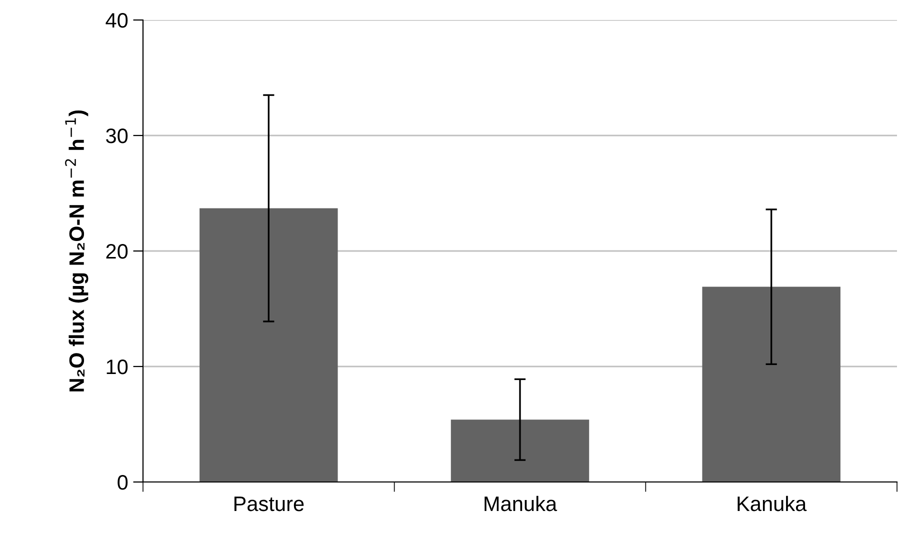 The width and height of the screenshot is (905, 539). What do you see at coordinates (76, 251) in the screenshot?
I see `y-axis-title: N₂O flux (µg N₂O-N m$^{−2}$ h$^{−1}$)` at bounding box center [76, 251].